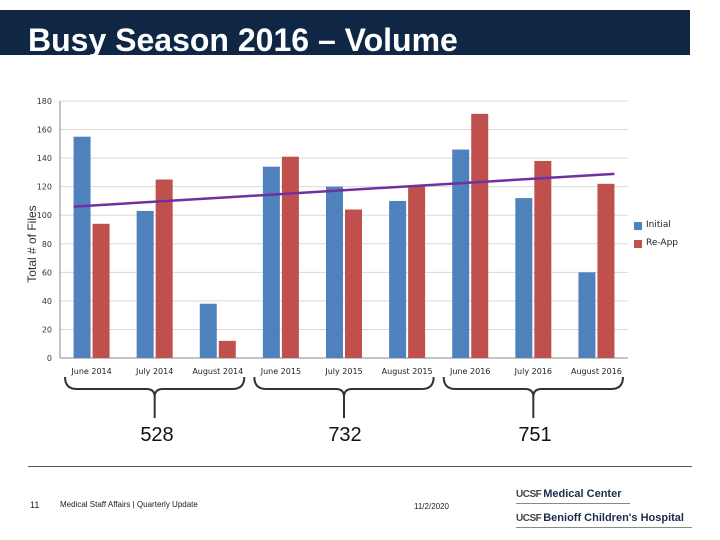 The height and width of the screenshot is (540, 720). What do you see at coordinates (582, 494) in the screenshot?
I see `logo-medical-center-text: Medical Center` at bounding box center [582, 494].